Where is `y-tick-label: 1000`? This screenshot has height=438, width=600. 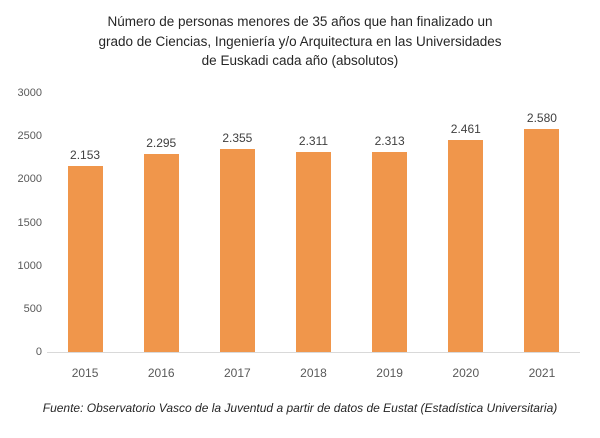 y-tick-label: 1000 is located at coordinates (29, 265).